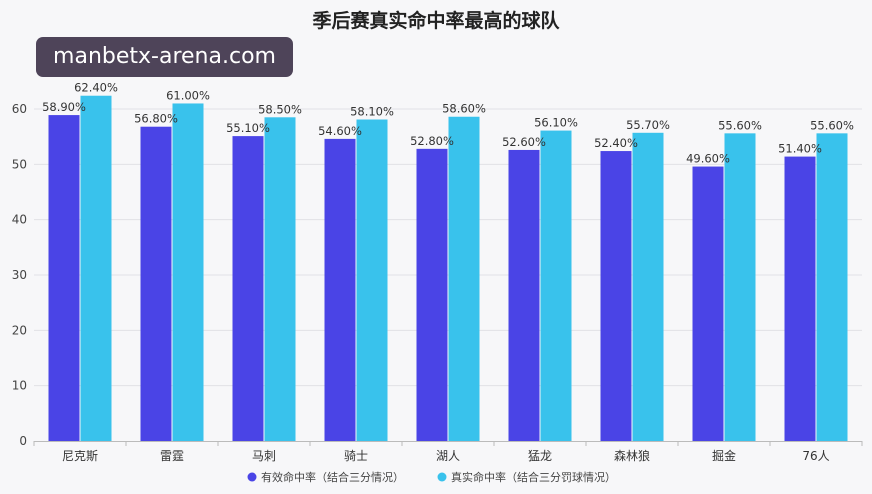  What do you see at coordinates (264, 456) in the screenshot?
I see `x-category-label: 马刺` at bounding box center [264, 456].